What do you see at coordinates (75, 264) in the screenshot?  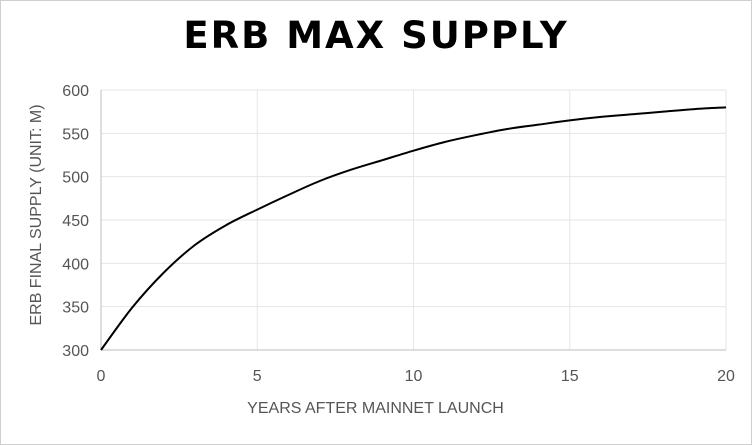 I see `y-tick-label: 400` at bounding box center [75, 264].